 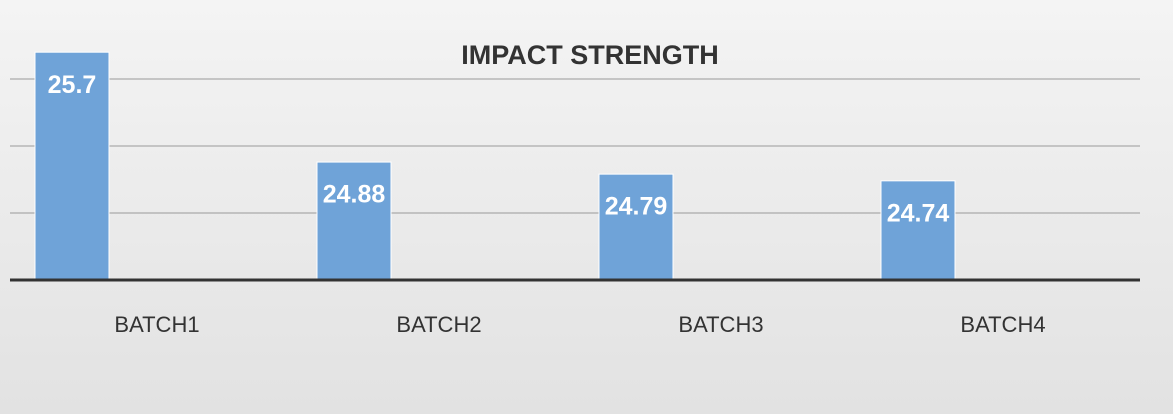 I want to click on data-label: 24.79, so click(x=636, y=207).